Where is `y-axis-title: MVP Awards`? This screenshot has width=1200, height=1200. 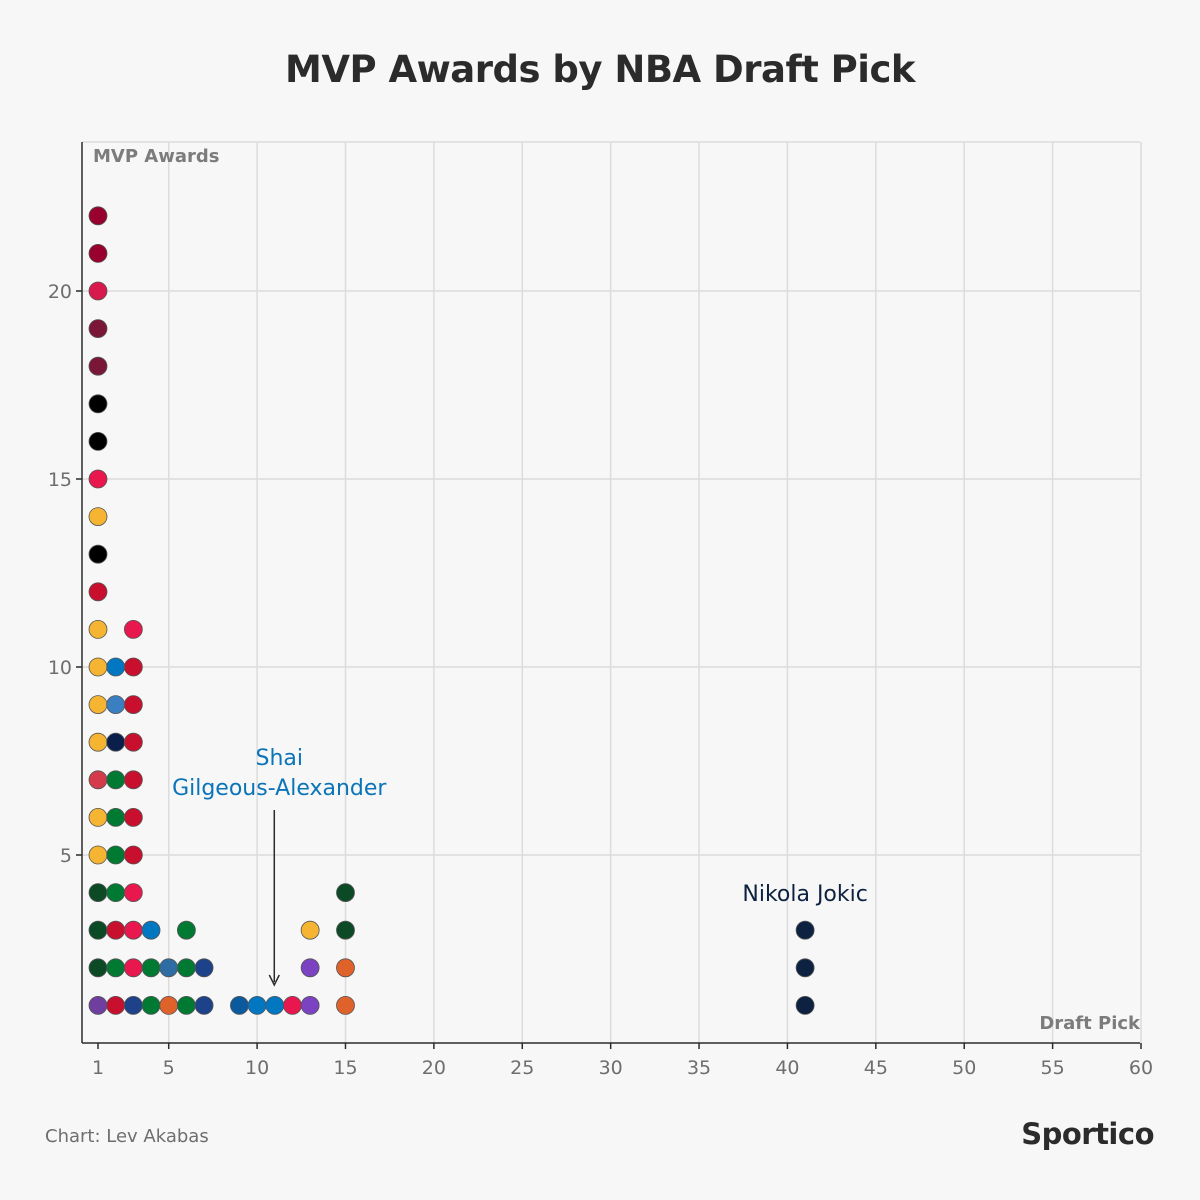
y-axis-title: MVP Awards is located at coordinates (156, 156).